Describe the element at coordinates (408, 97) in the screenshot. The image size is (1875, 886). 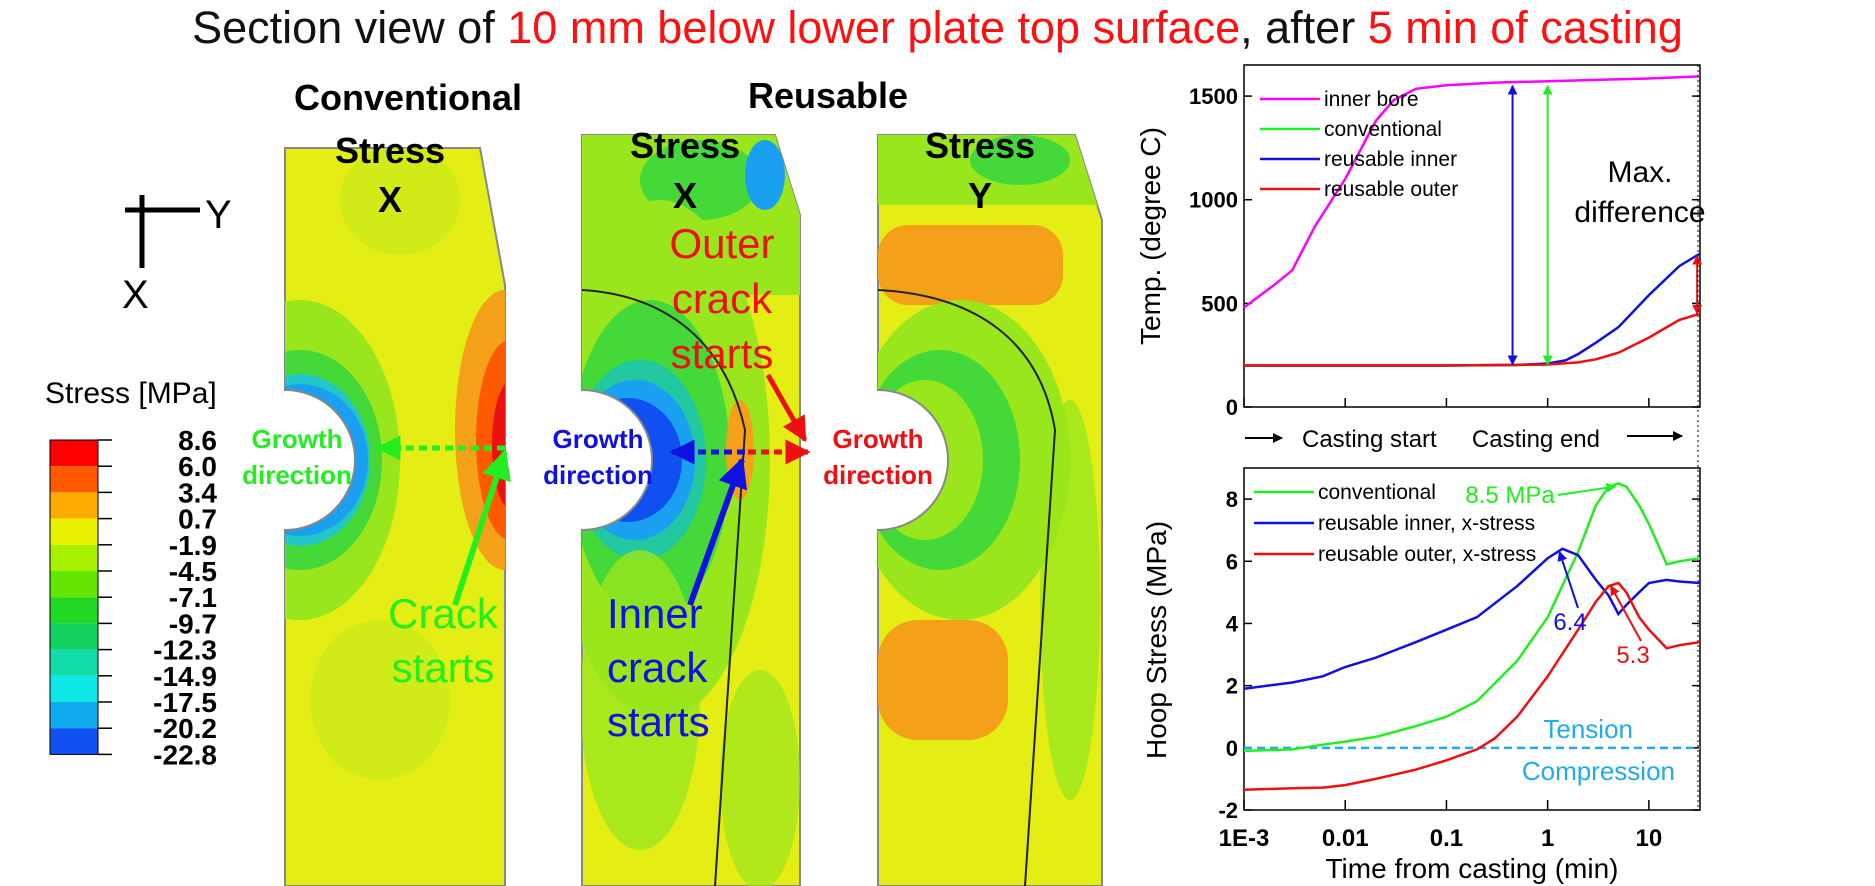
I see `header-conventional: Conventional` at that location.